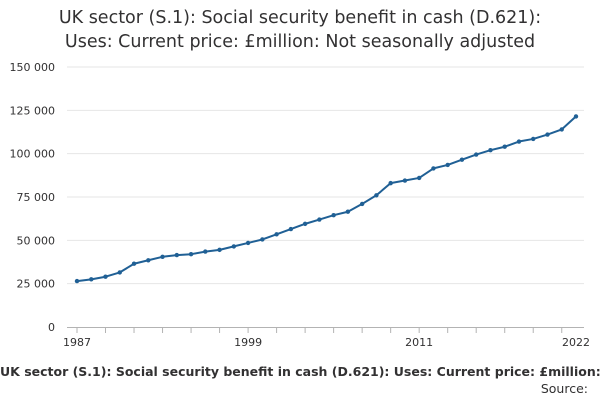 This screenshot has height=400, width=600. What do you see at coordinates (51, 327) in the screenshot?
I see `y-tick-label: 0` at bounding box center [51, 327].